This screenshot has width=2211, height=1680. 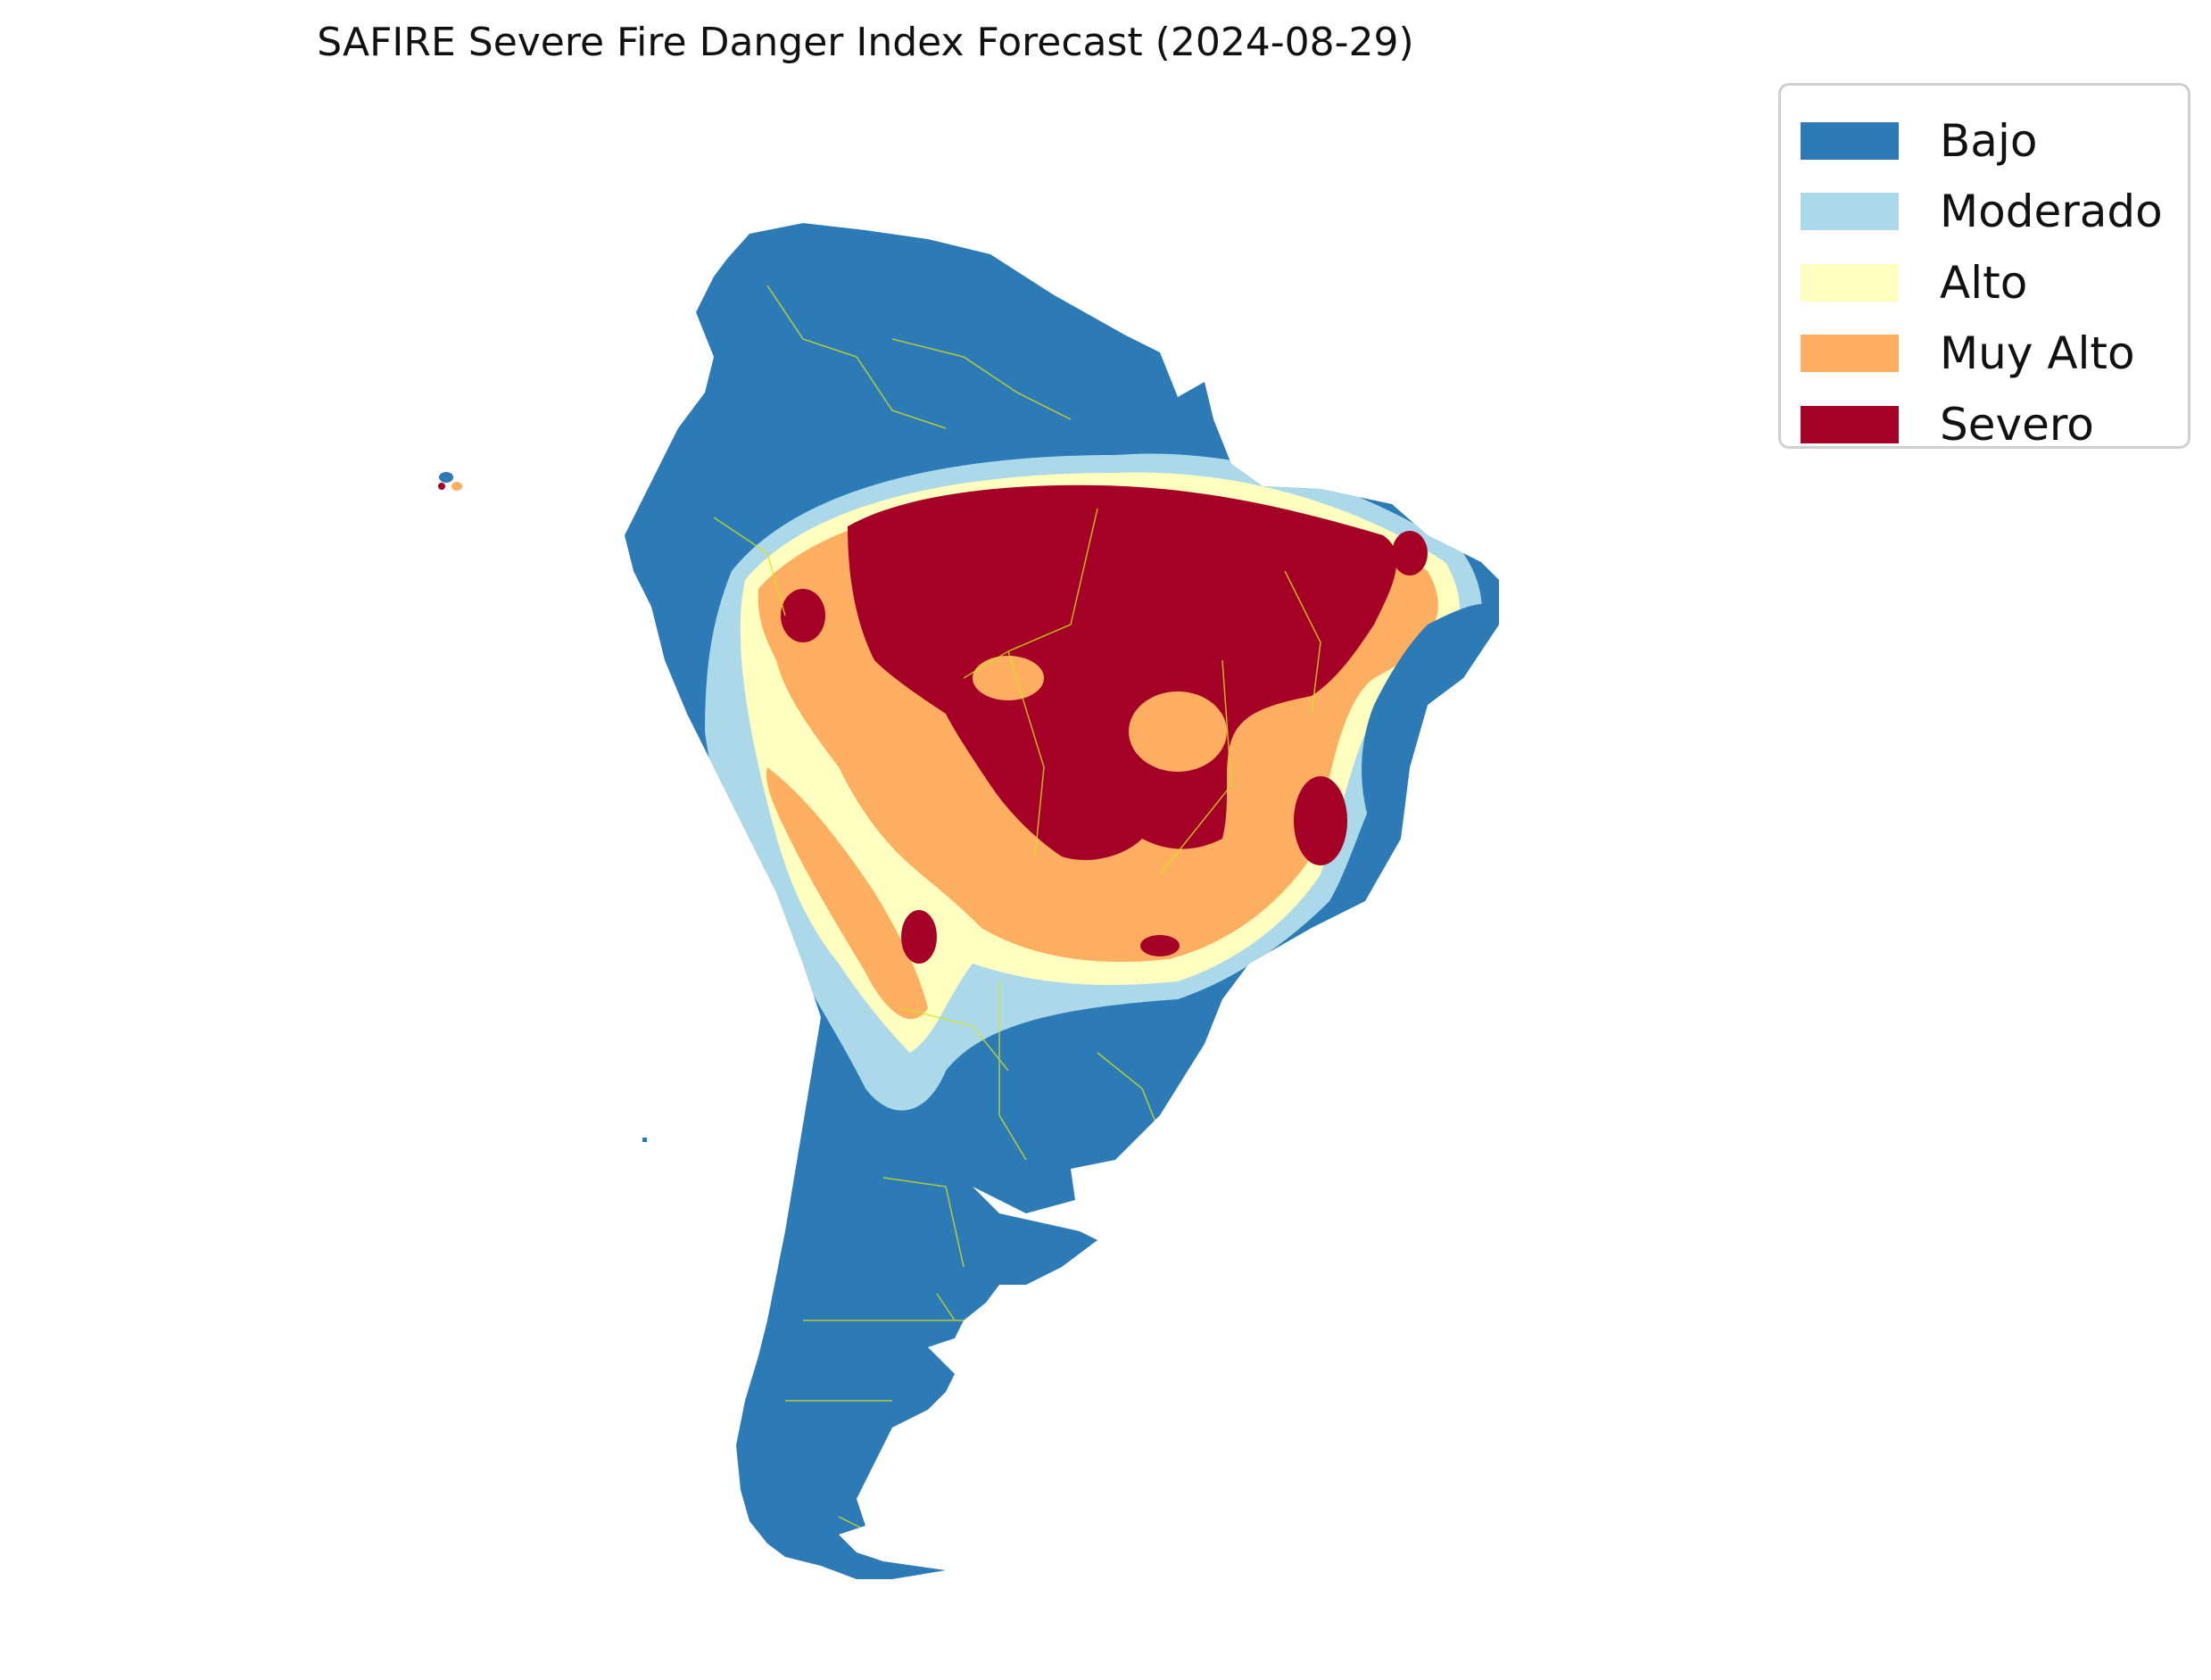 I want to click on legend-label-moderado: Moderado, so click(x=2051, y=212).